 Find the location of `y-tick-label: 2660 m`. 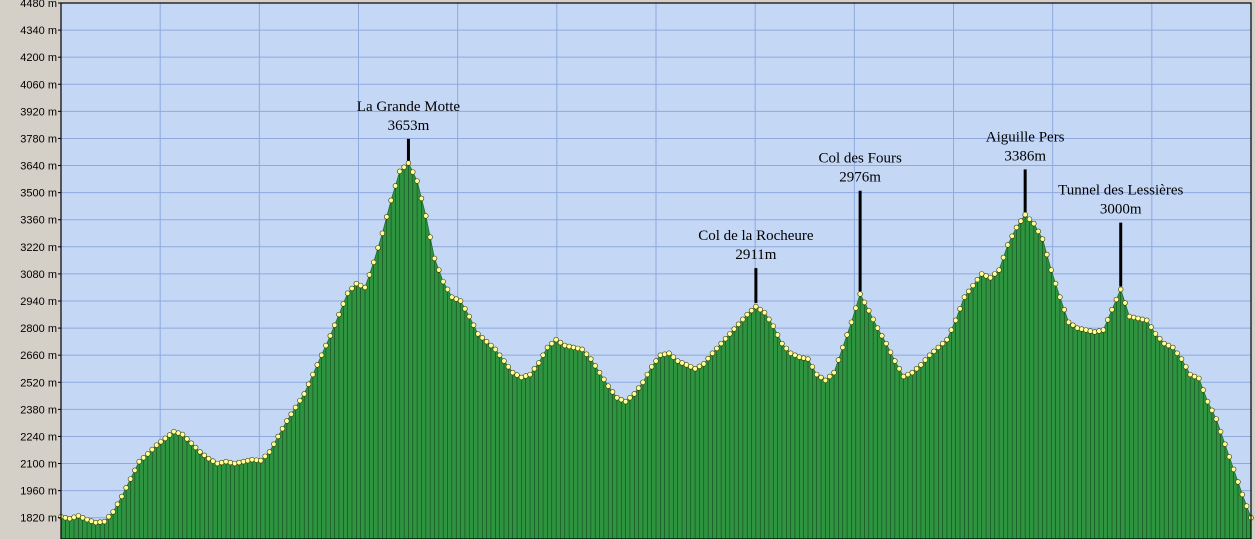

y-tick-label: 2660 m is located at coordinates (38, 356).